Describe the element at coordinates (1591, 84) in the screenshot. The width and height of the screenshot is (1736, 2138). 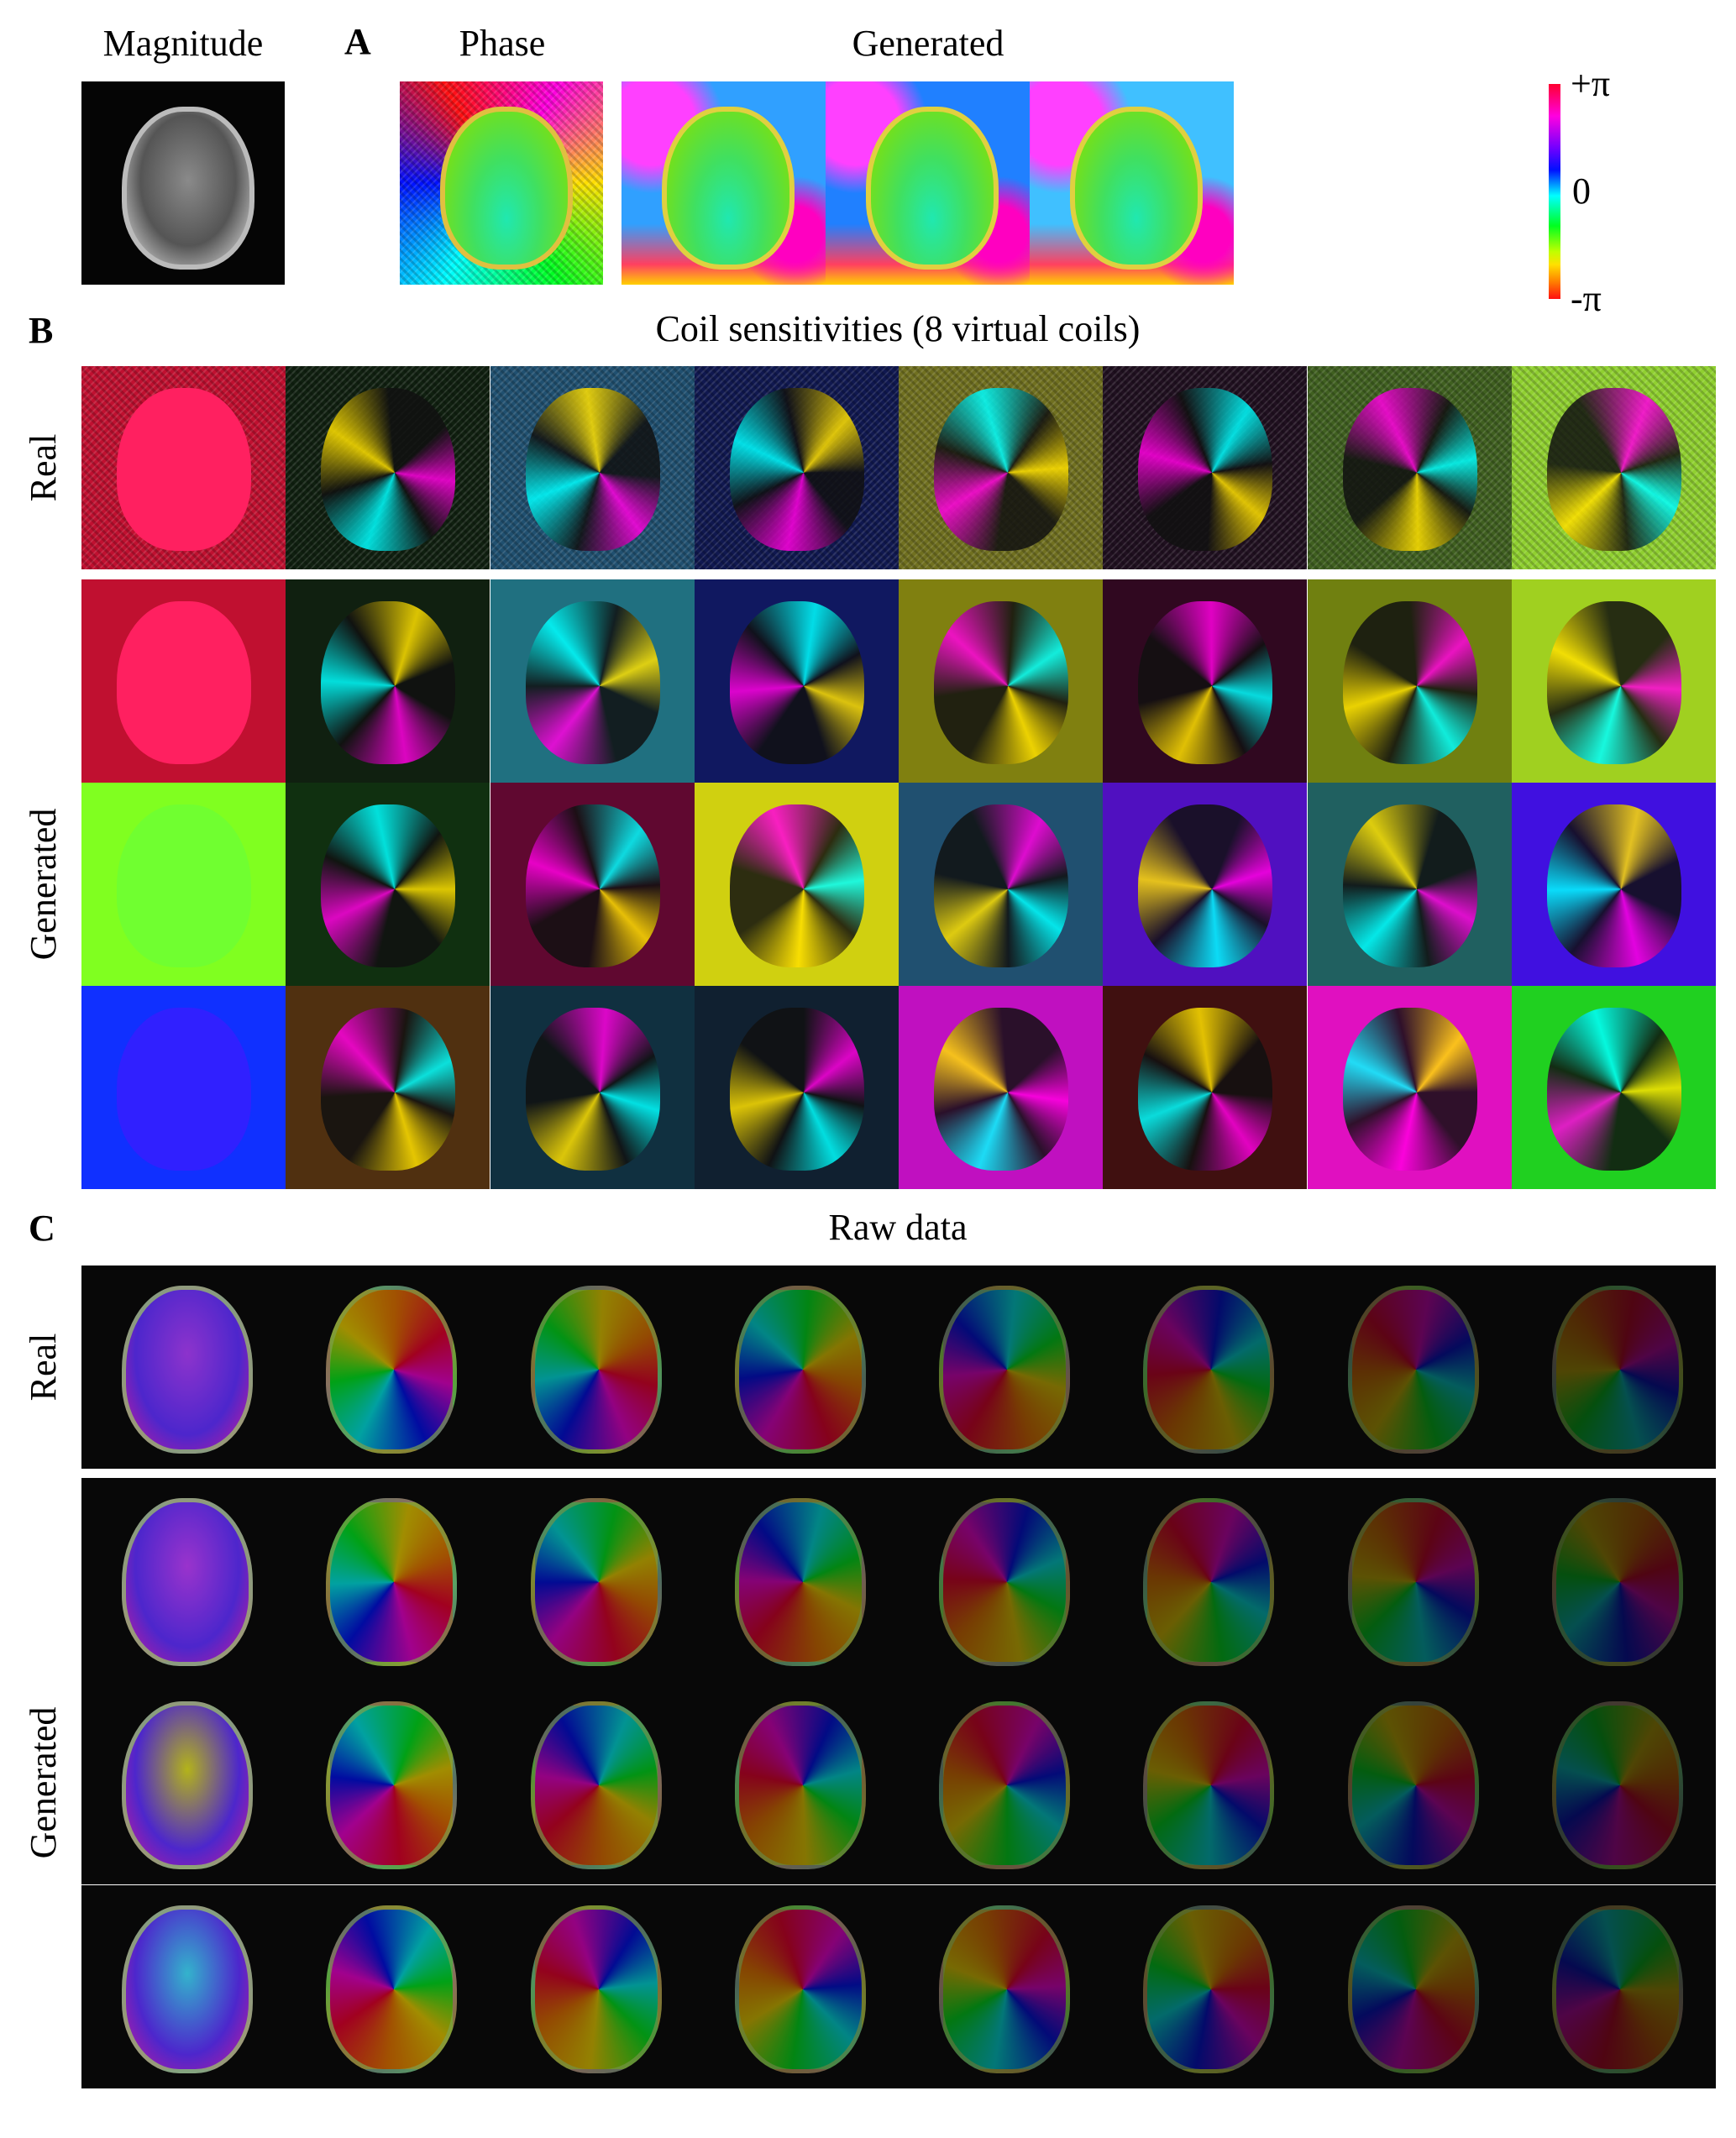
I see `colorbar-top-label: +π` at that location.